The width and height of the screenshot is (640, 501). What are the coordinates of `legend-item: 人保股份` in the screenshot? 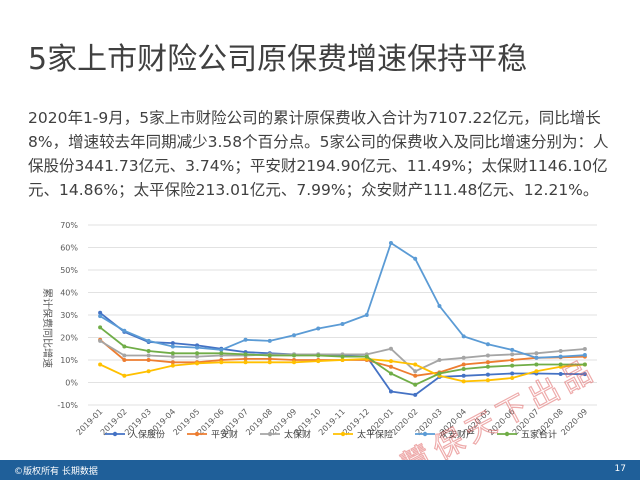 It's located at (135, 435).